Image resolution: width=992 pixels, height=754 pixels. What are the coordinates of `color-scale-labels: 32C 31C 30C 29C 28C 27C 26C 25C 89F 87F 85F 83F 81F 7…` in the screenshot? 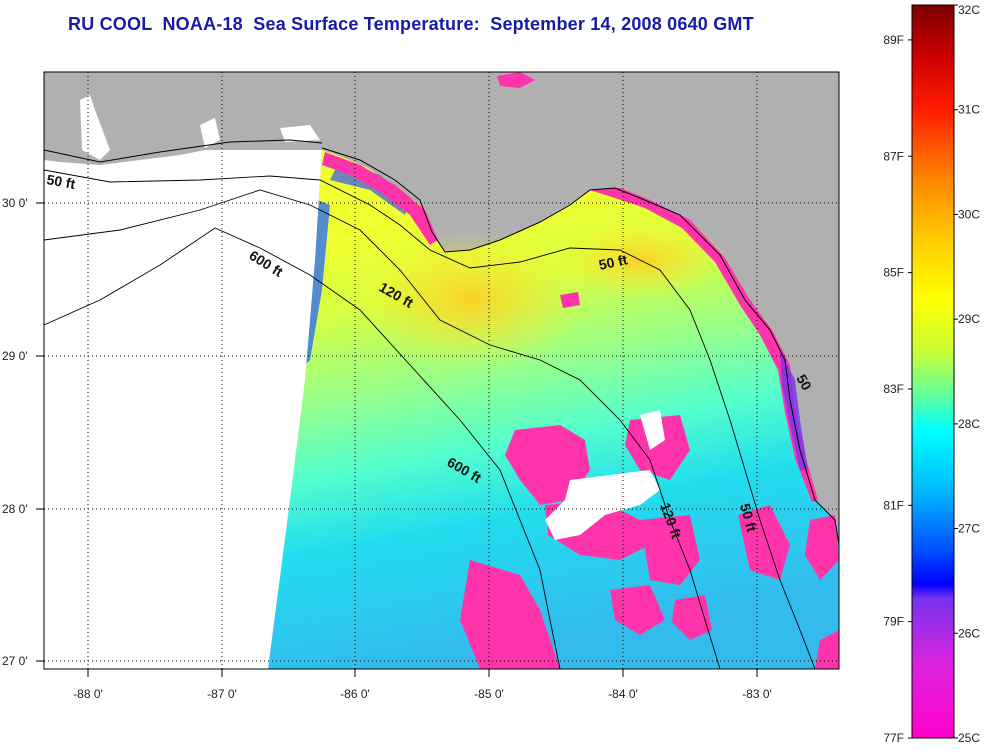 It's located at (931, 374).